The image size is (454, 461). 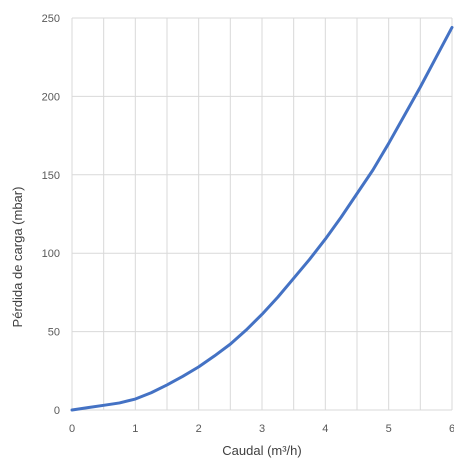 What do you see at coordinates (389, 429) in the screenshot?
I see `x-tick-label: 5` at bounding box center [389, 429].